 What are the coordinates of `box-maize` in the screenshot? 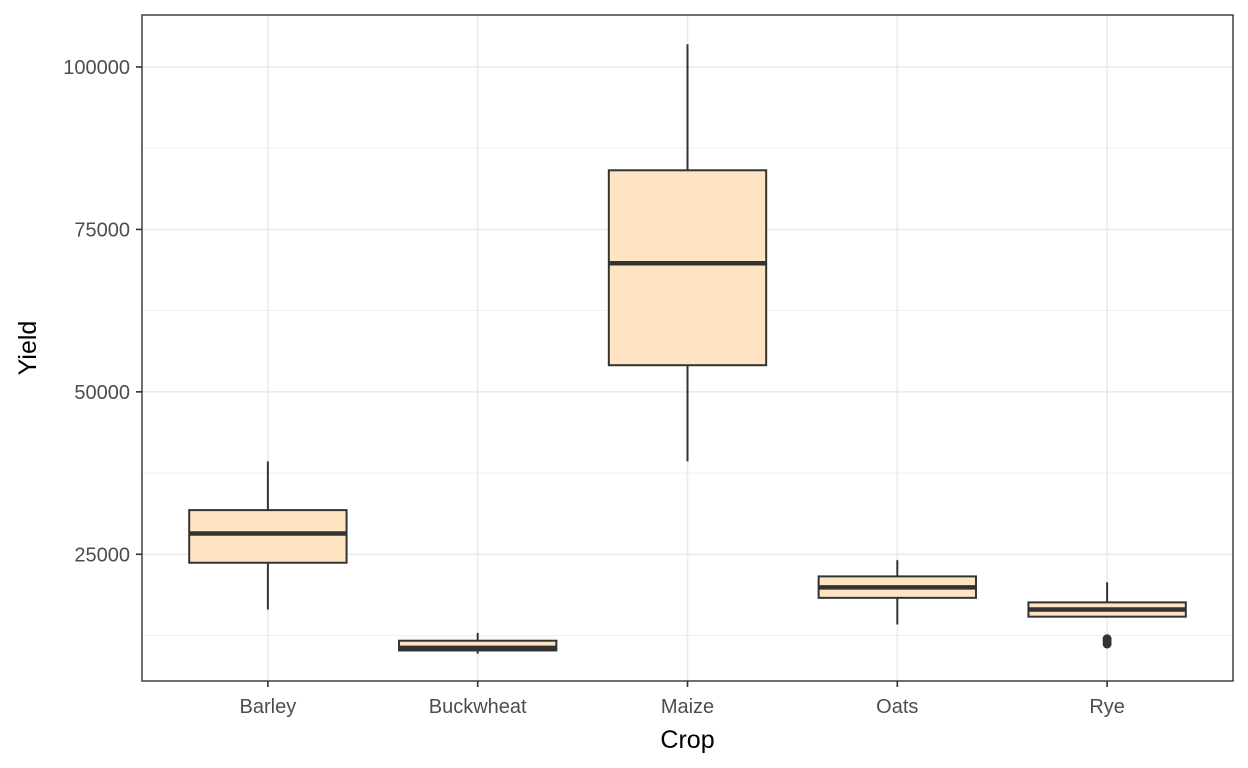 It's located at (687, 253).